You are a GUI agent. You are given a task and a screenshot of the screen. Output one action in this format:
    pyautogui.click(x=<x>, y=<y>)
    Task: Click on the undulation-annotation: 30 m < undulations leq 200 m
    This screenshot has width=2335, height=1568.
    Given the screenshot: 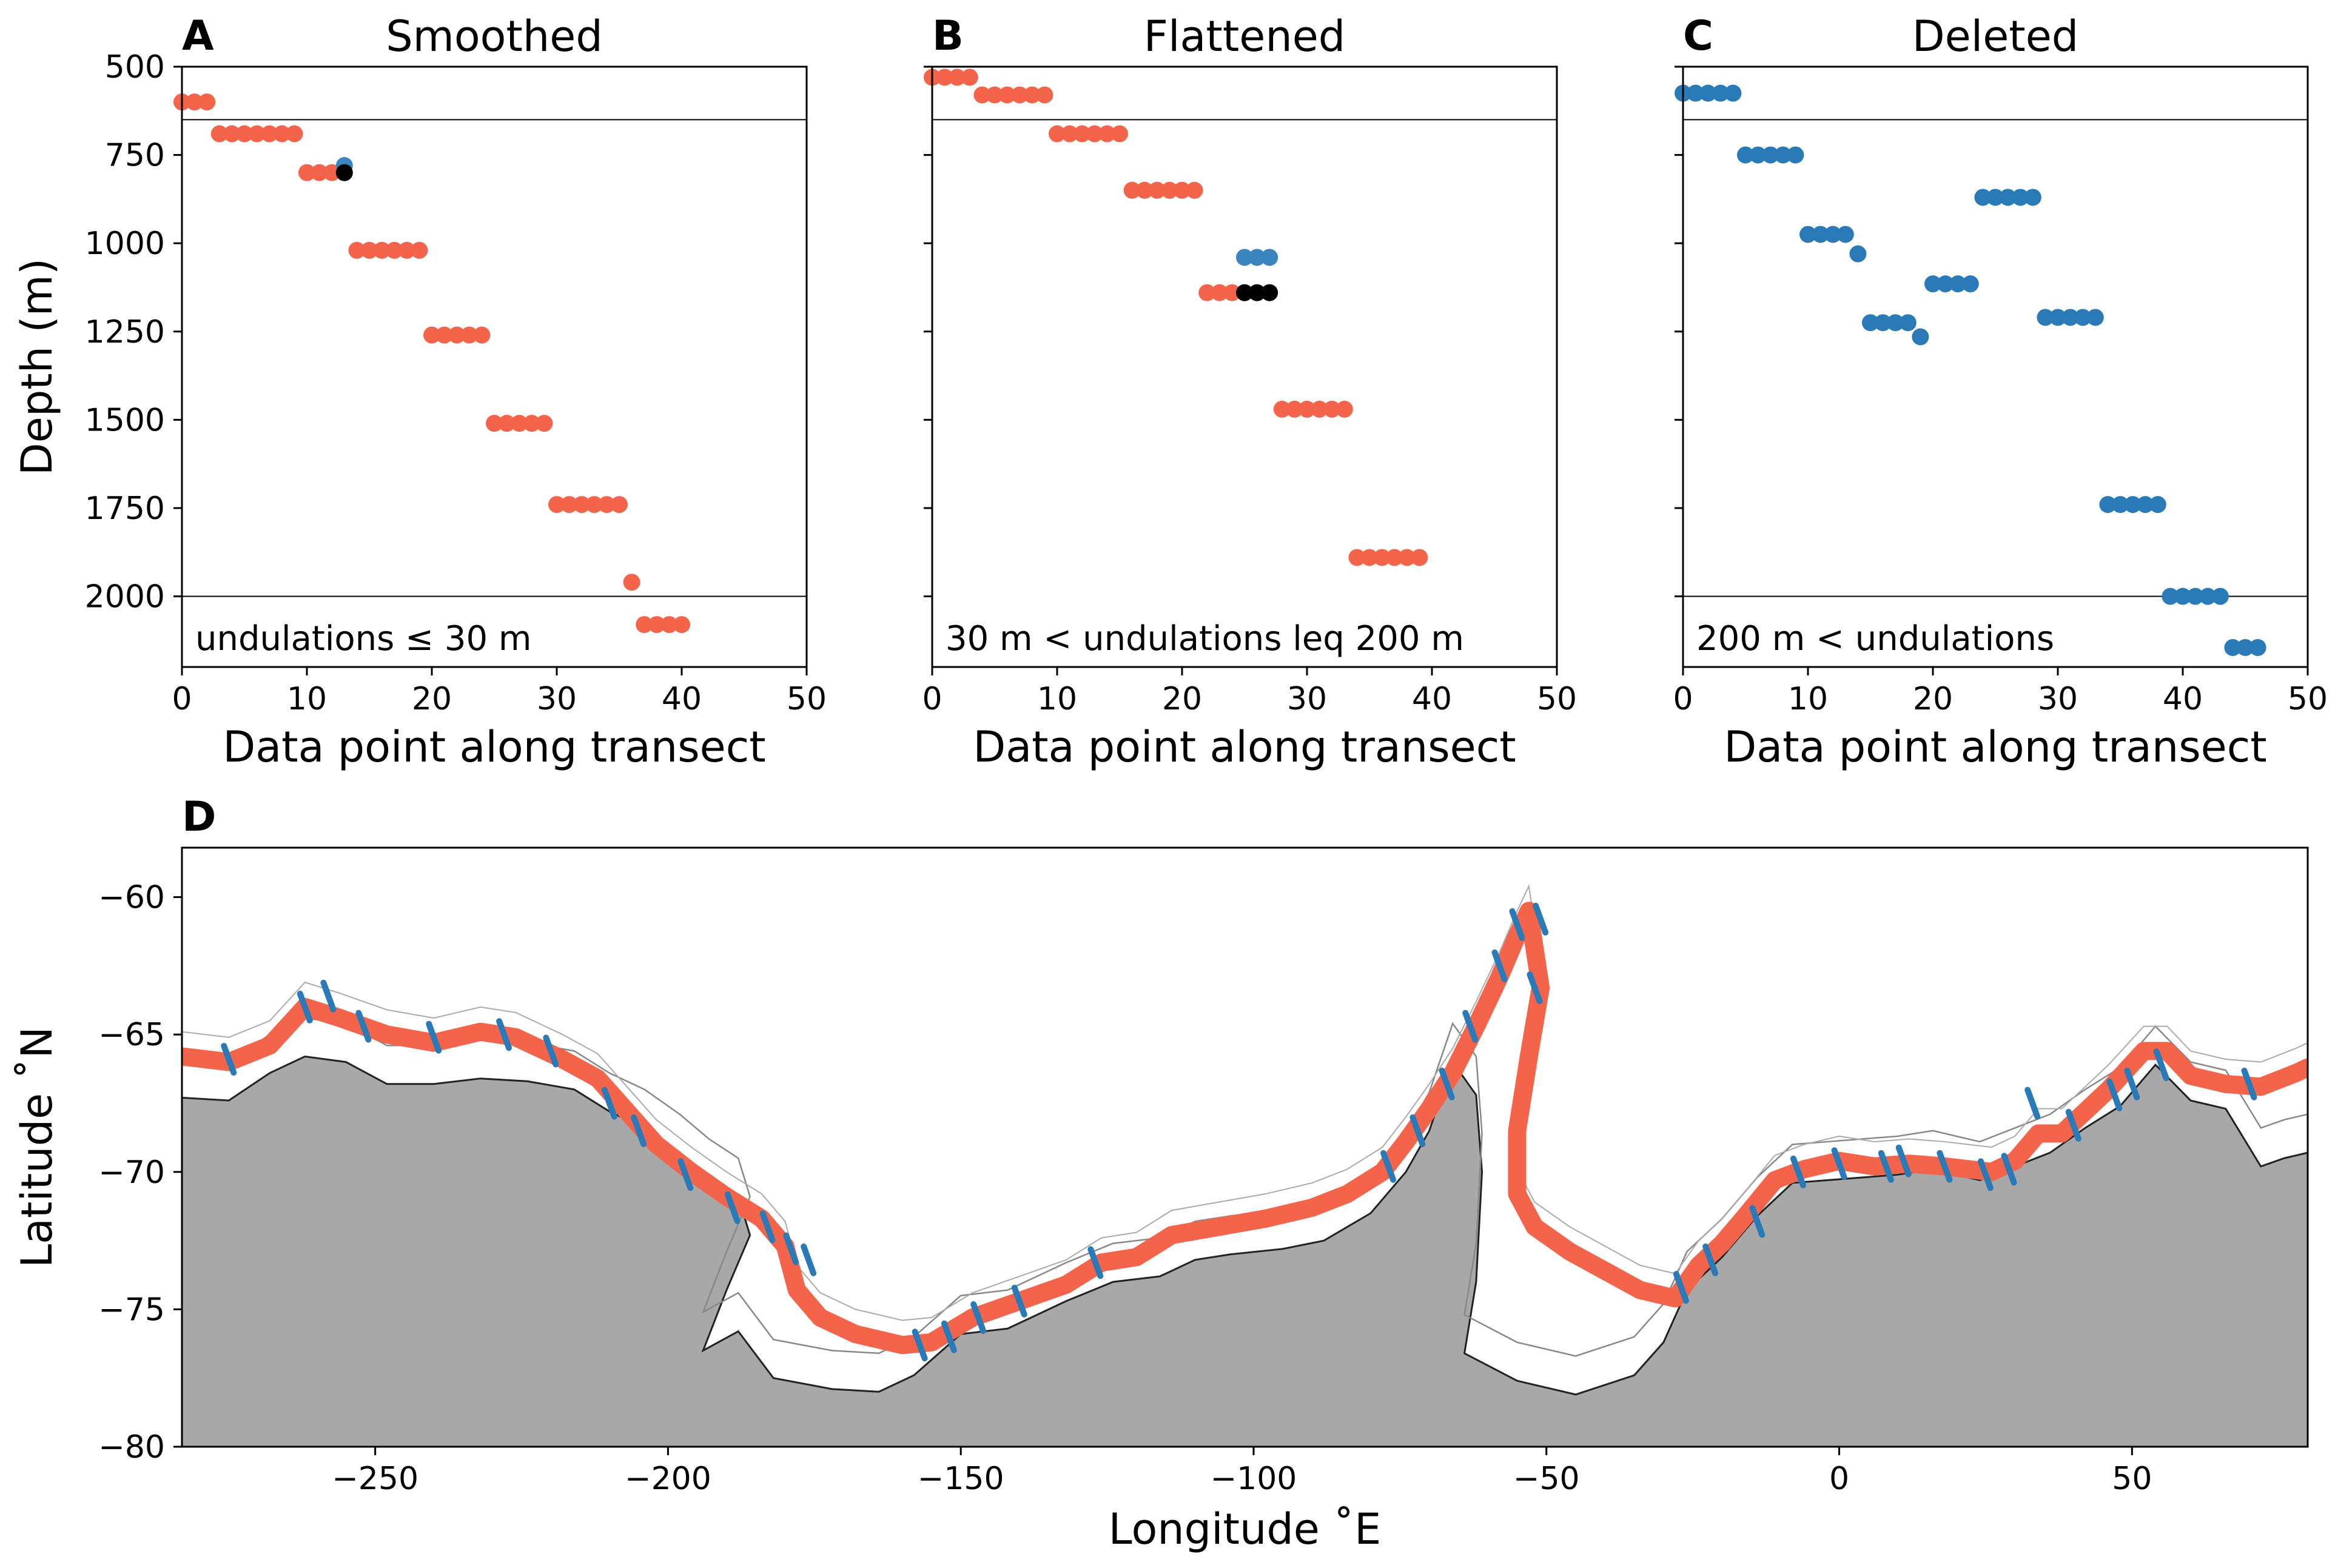 What is the action you would take?
    pyautogui.click(x=1205, y=639)
    